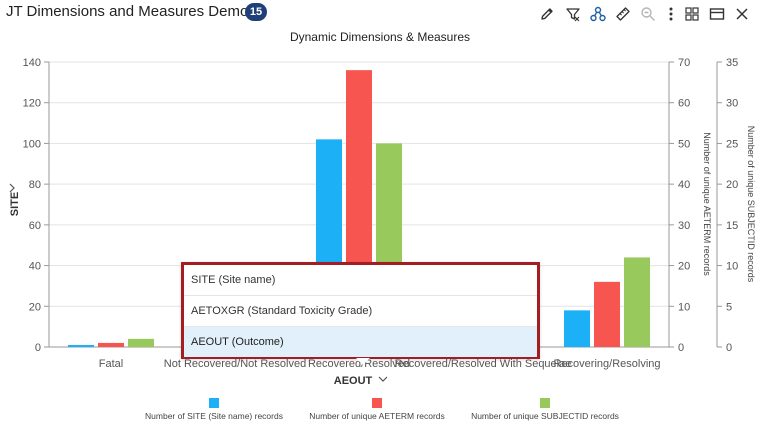  I want to click on y2-tick-label: 50, so click(684, 144).